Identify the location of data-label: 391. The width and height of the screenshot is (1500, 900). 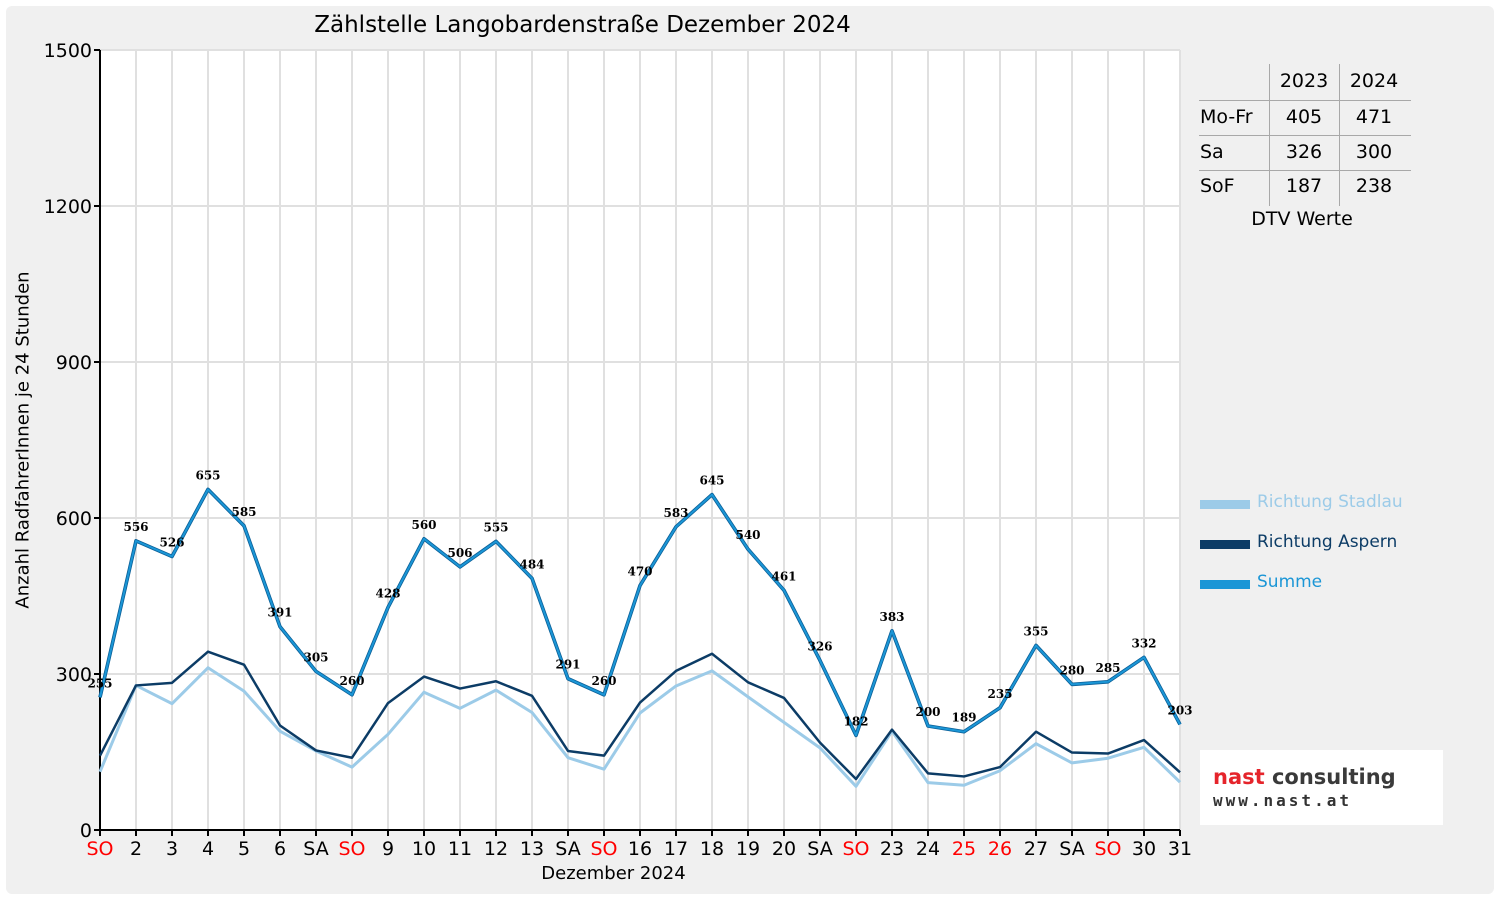
(279, 613).